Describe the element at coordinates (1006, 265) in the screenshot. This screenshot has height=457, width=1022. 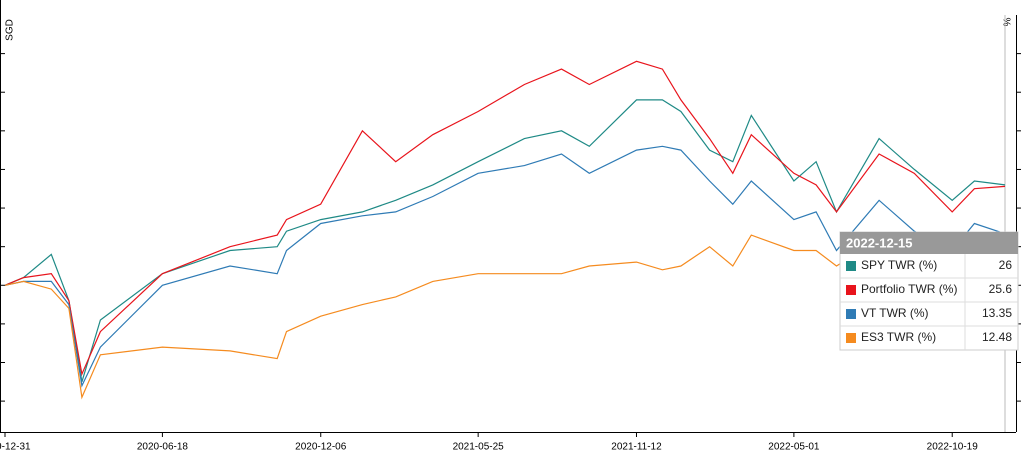
I see `tooltip-value: 26` at that location.